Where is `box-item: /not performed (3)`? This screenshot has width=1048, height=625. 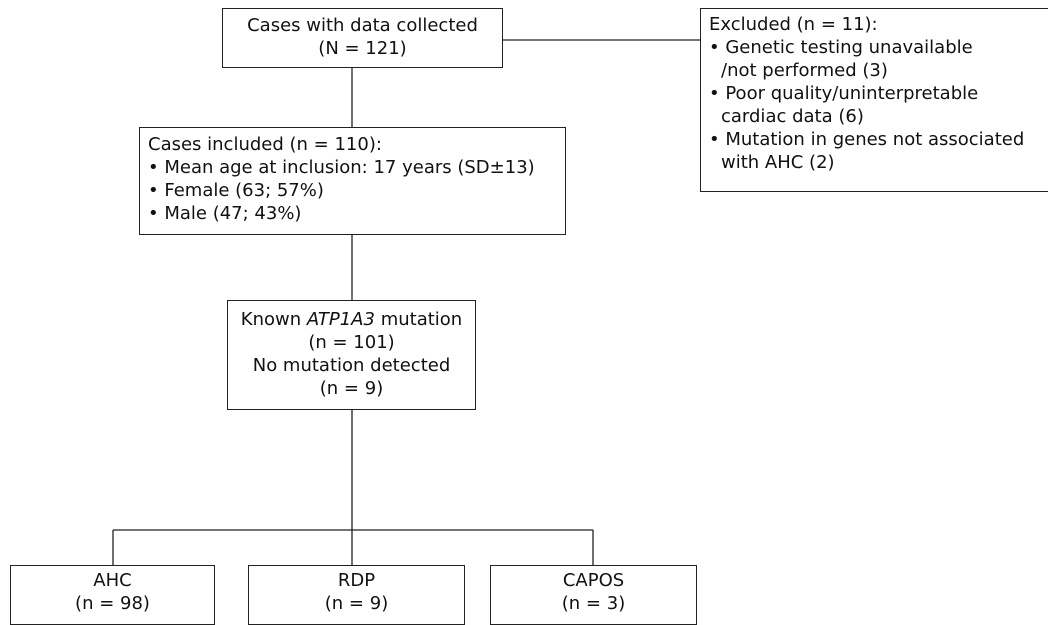 box-item: /not performed (3) is located at coordinates (804, 70).